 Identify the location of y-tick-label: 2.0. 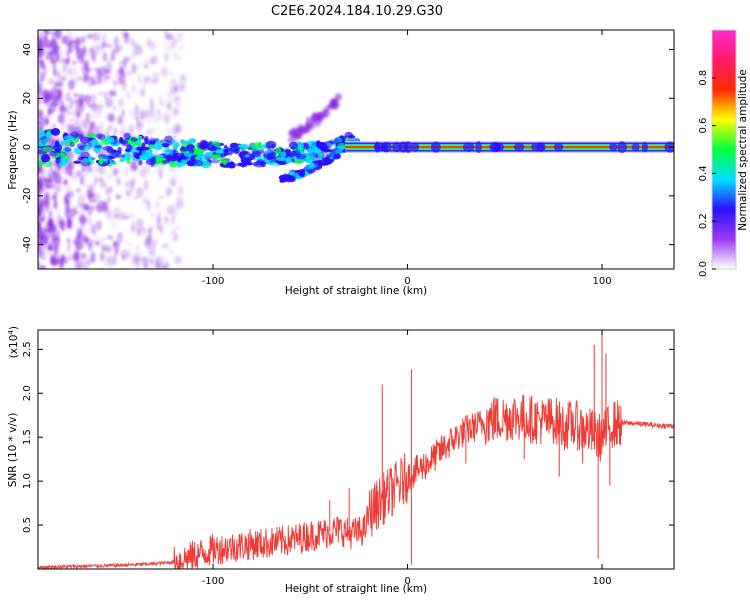
(27, 393).